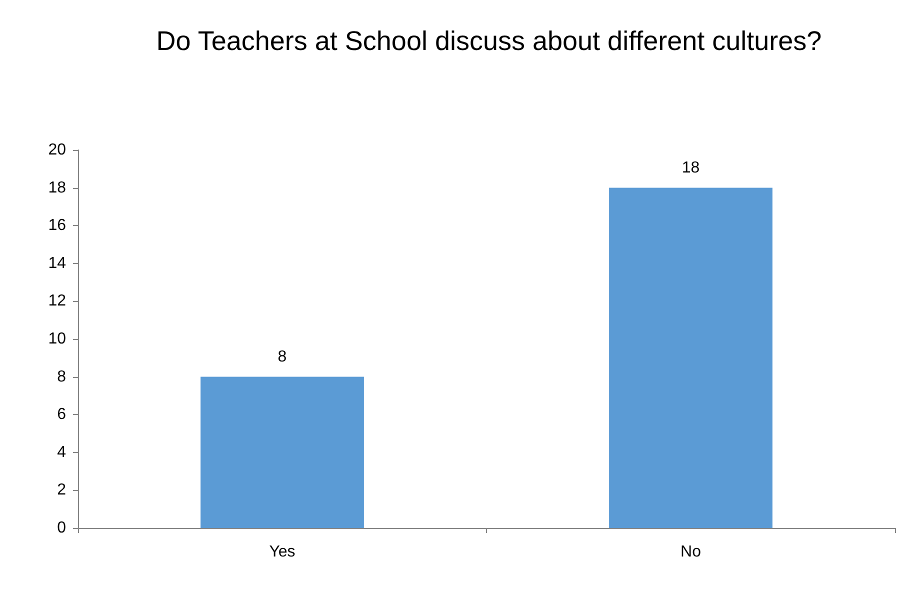  I want to click on y-tick-label: 16, so click(57, 225).